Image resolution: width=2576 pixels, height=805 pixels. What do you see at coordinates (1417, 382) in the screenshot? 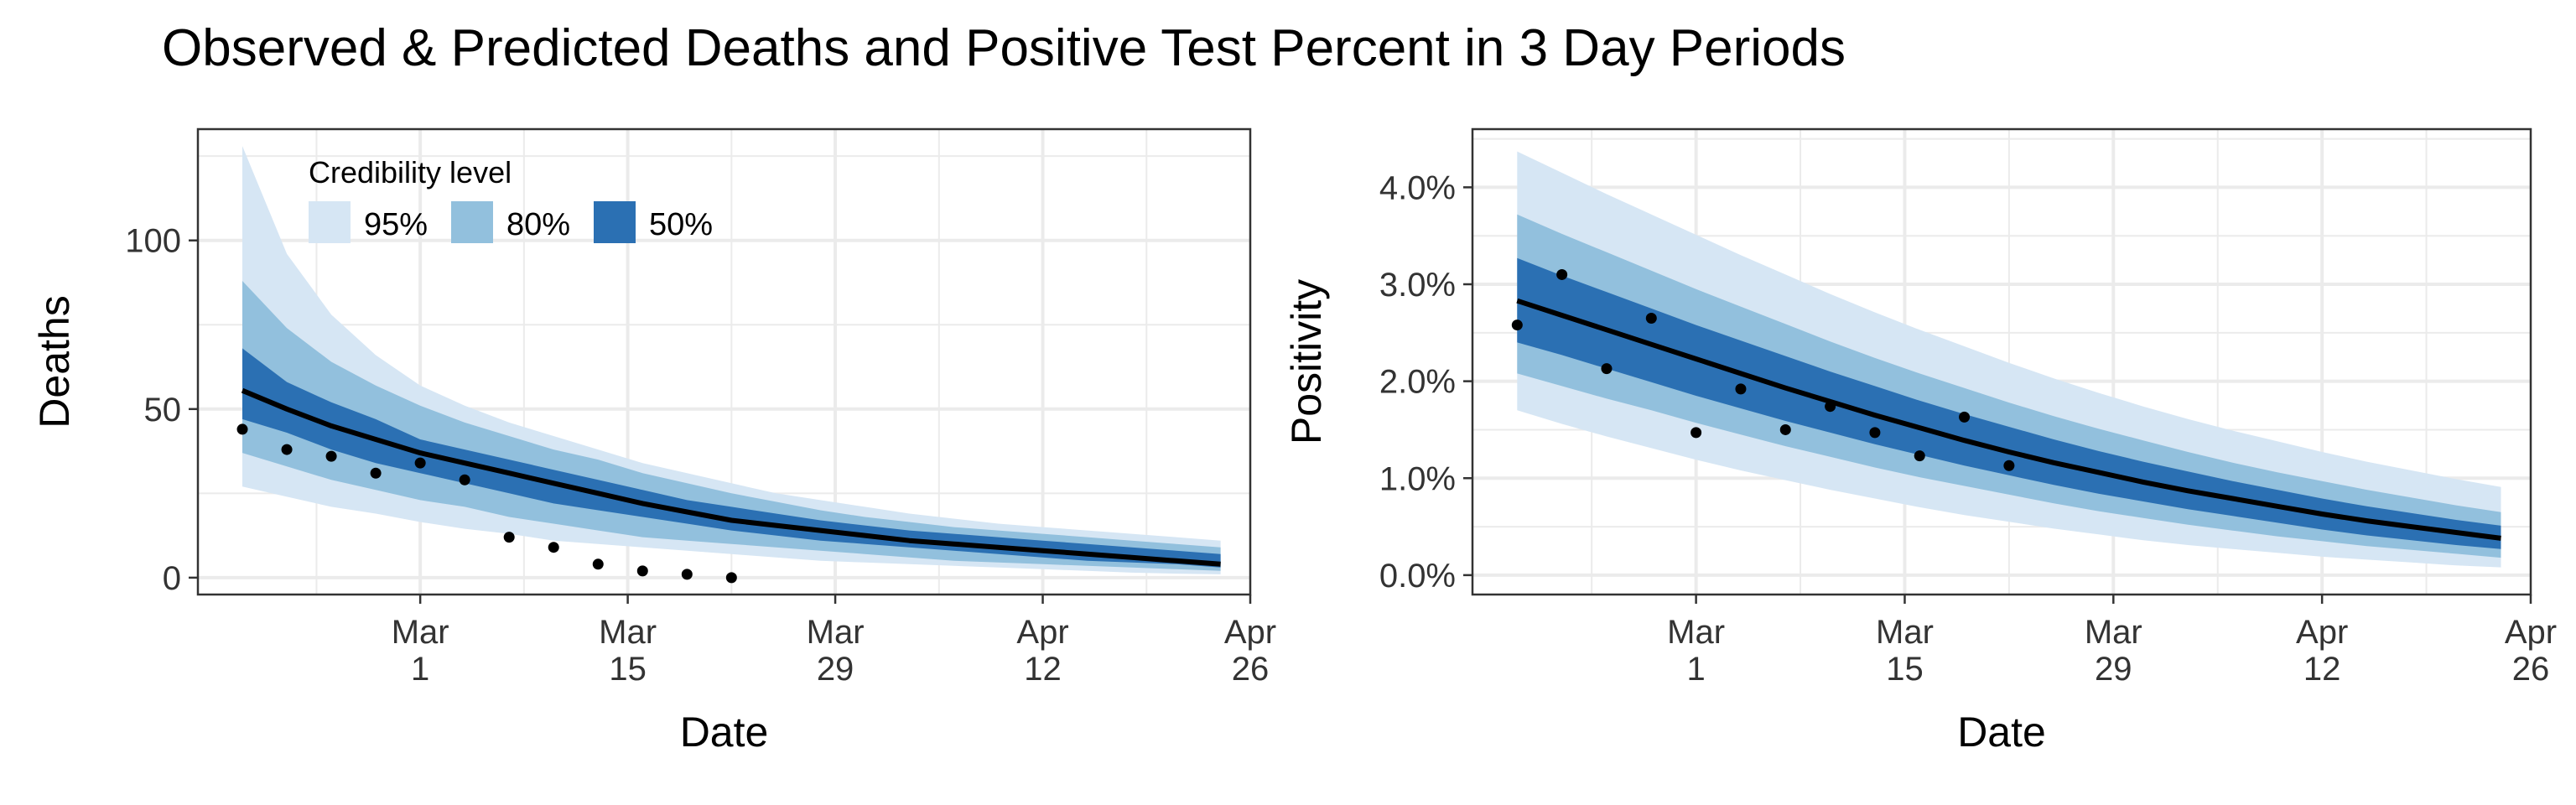
I see `y-tick-label: 2.0%` at bounding box center [1417, 382].